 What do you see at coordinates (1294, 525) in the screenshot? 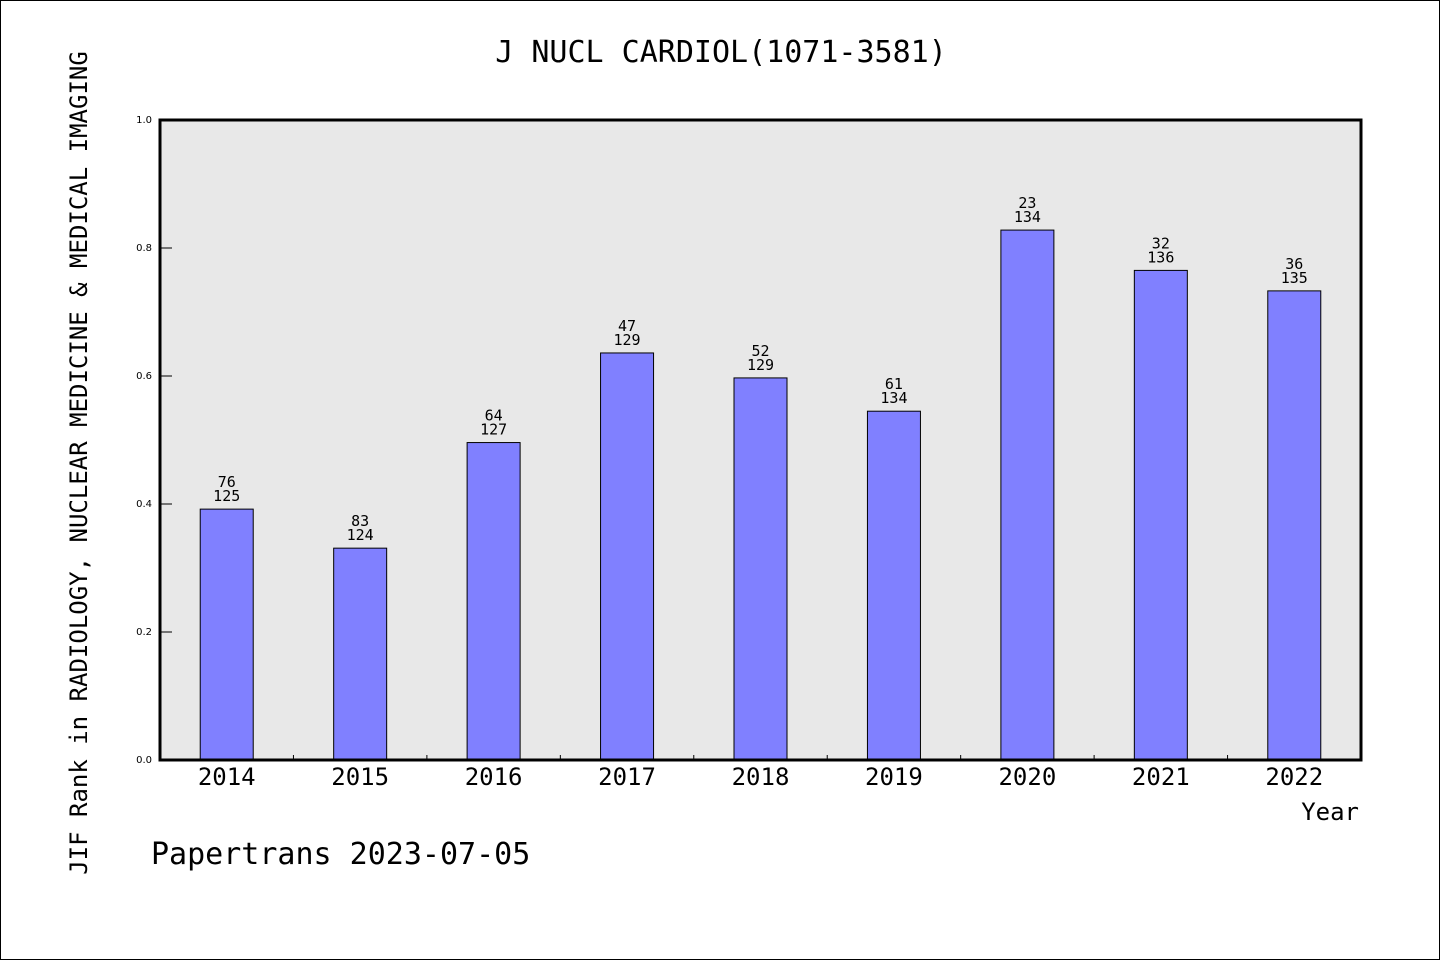
I see `bar-2022` at bounding box center [1294, 525].